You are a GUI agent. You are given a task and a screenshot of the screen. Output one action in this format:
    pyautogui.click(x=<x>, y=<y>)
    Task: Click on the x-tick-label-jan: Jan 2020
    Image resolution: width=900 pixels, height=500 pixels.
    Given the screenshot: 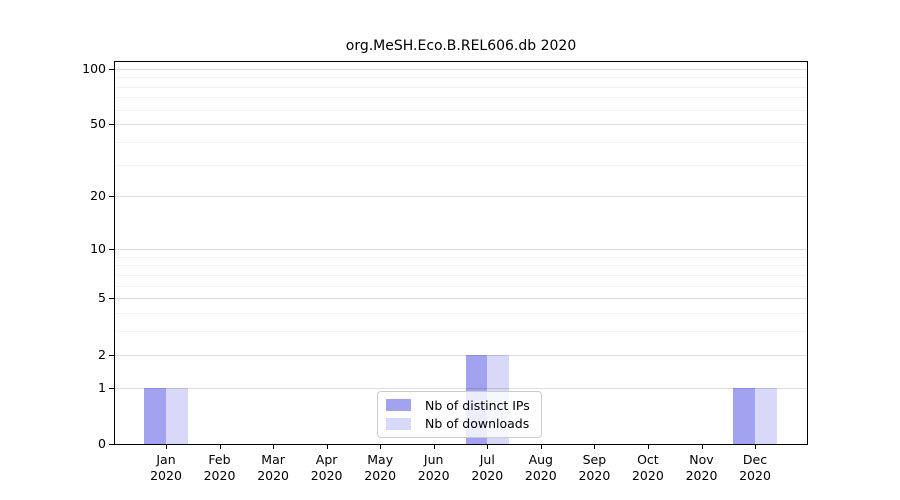 What is the action you would take?
    pyautogui.click(x=166, y=467)
    